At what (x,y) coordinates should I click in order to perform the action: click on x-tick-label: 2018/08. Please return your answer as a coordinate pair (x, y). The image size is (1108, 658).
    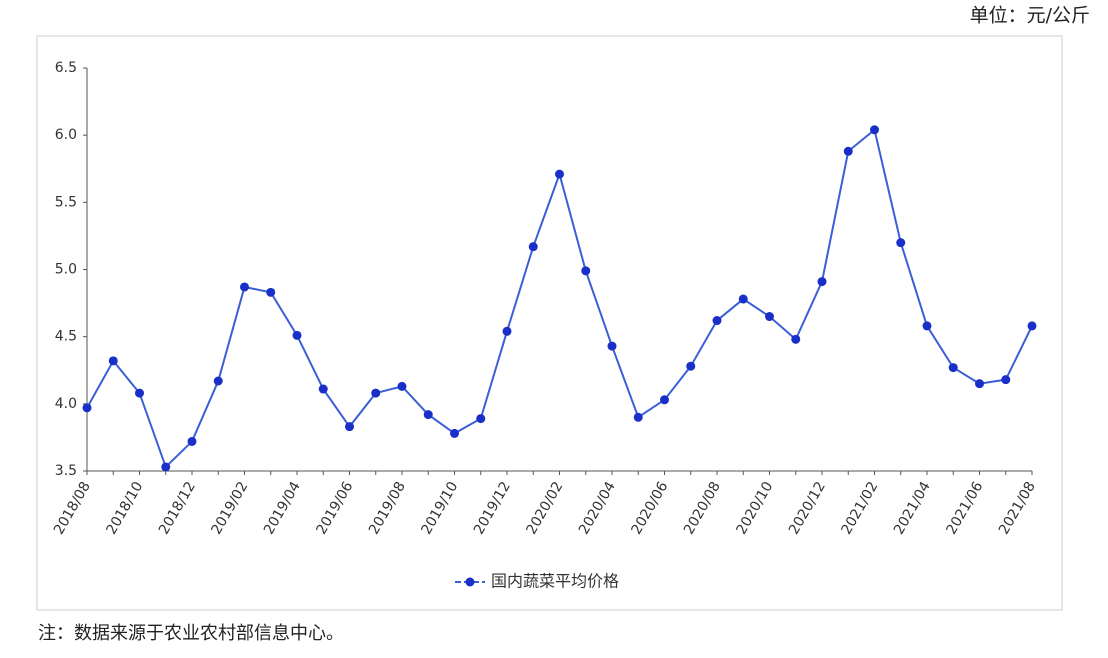
    Looking at the image, I should click on (72, 508).